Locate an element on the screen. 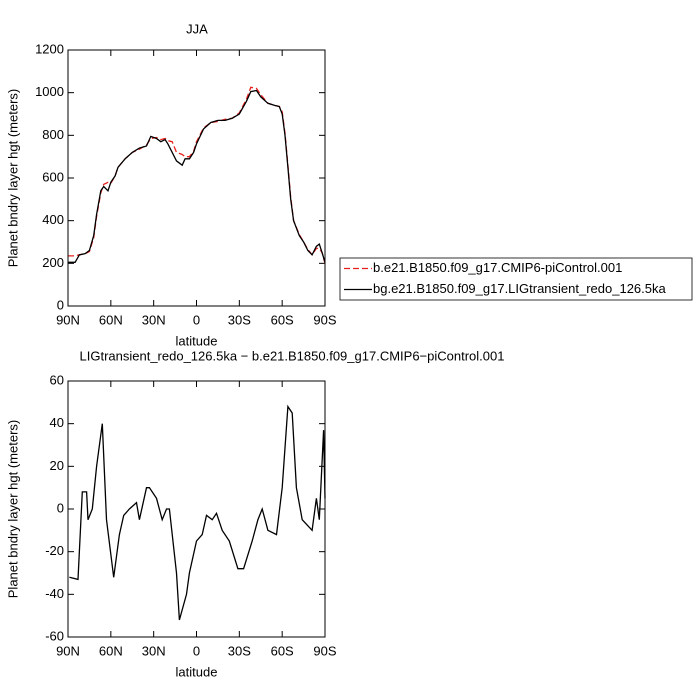 Image resolution: width=700 pixels, height=700 pixels. y-tick-label: 60 is located at coordinates (57, 379).